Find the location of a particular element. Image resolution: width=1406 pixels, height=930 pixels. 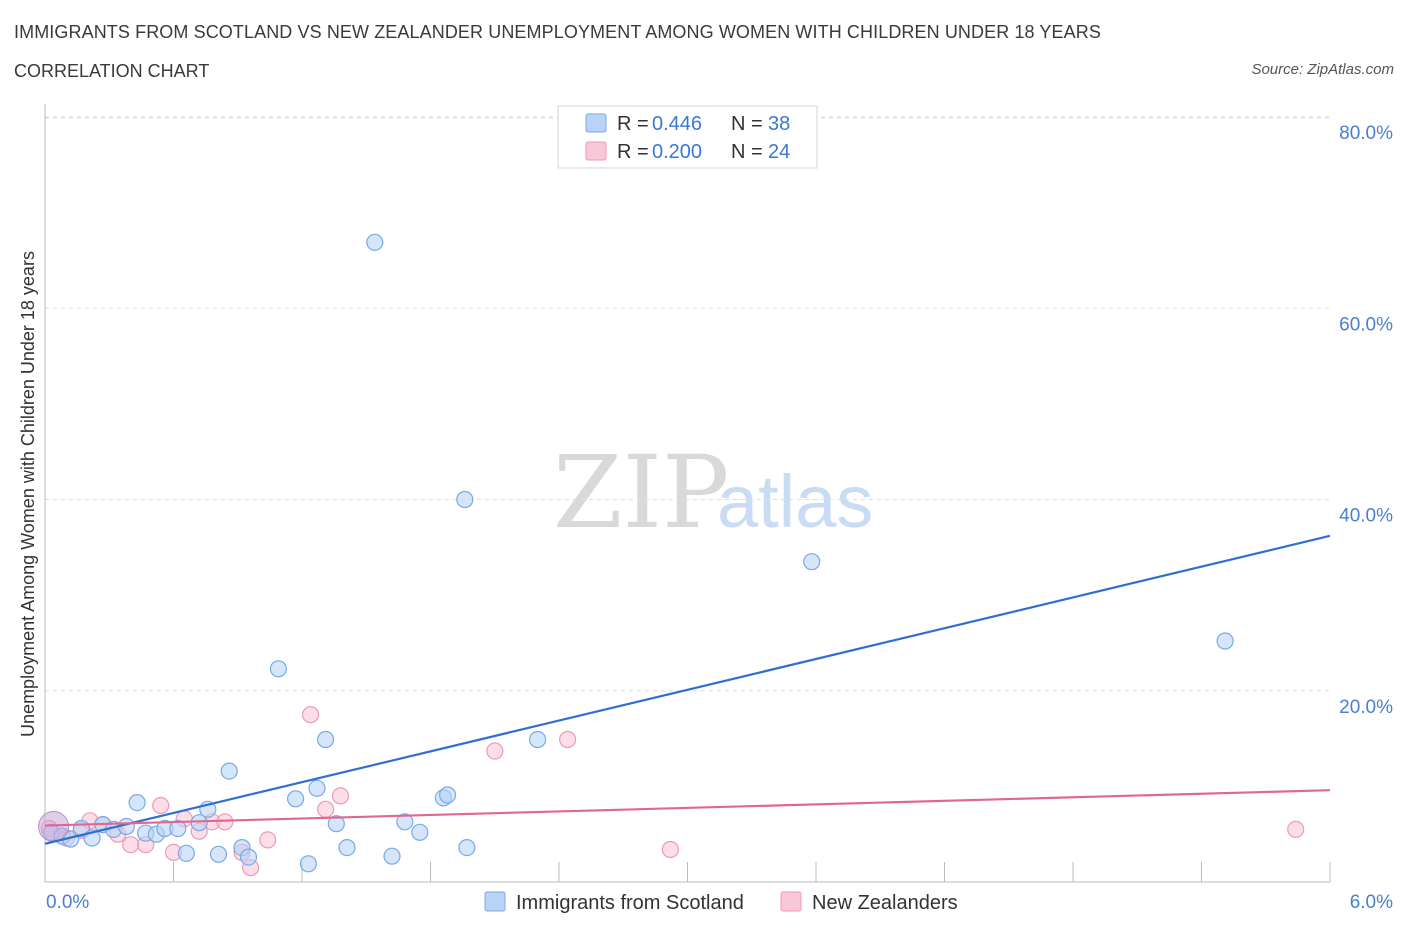

legend-r-label-blue: R = is located at coordinates (633, 124).